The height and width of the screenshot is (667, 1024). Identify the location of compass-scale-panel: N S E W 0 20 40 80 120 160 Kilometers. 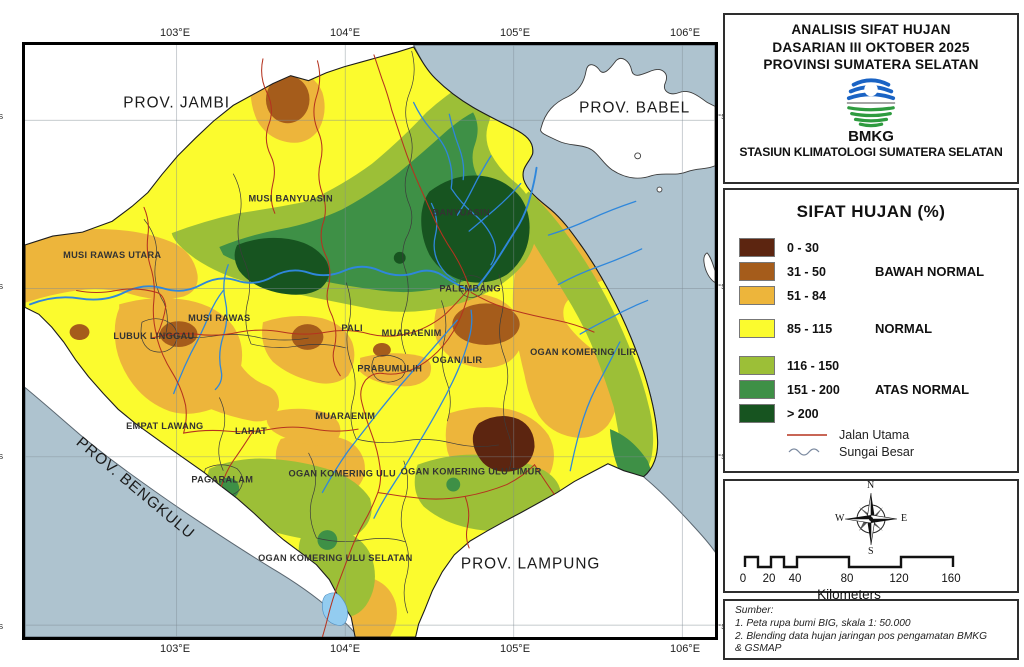
(871, 540).